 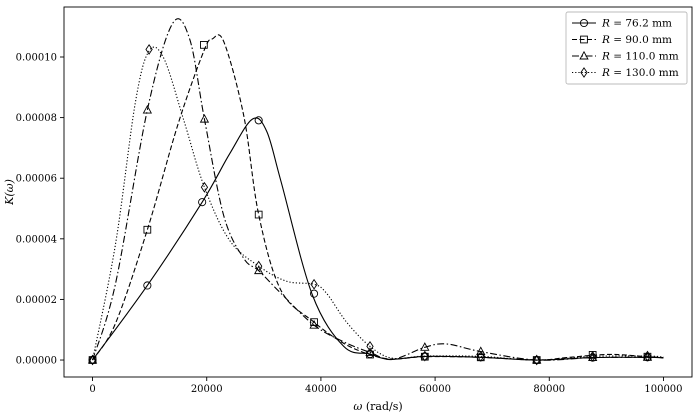 What do you see at coordinates (377, 406) in the screenshot?
I see `x-axis-label: ω (rad/s)` at bounding box center [377, 406].